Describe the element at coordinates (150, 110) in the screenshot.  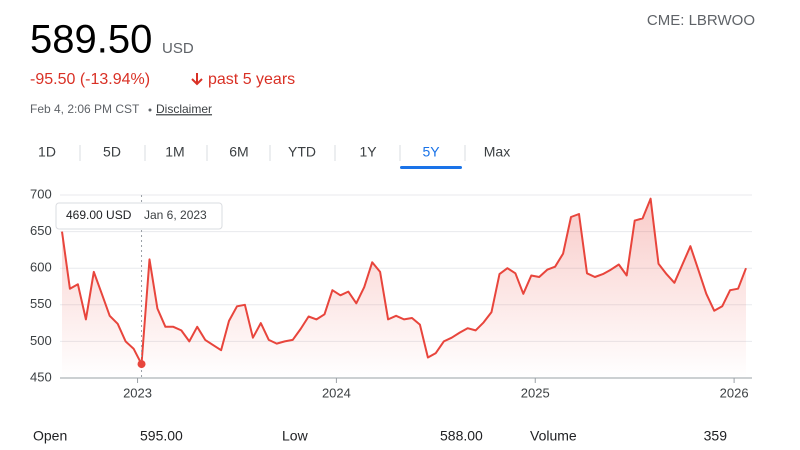
I see `separator-dot` at that location.